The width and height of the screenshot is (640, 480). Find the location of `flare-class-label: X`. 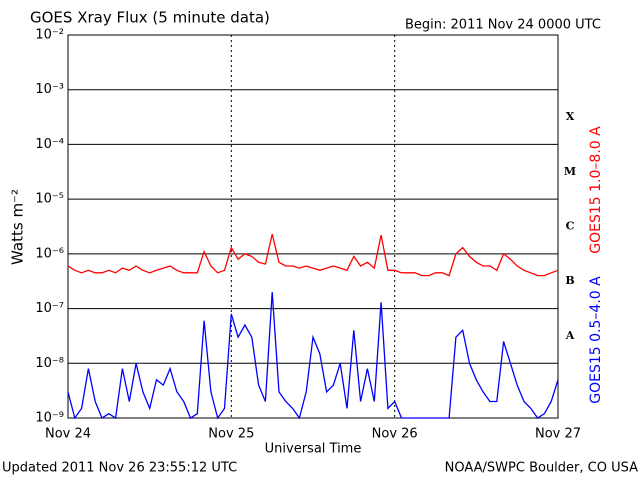

flare-class-label: X is located at coordinates (570, 116).